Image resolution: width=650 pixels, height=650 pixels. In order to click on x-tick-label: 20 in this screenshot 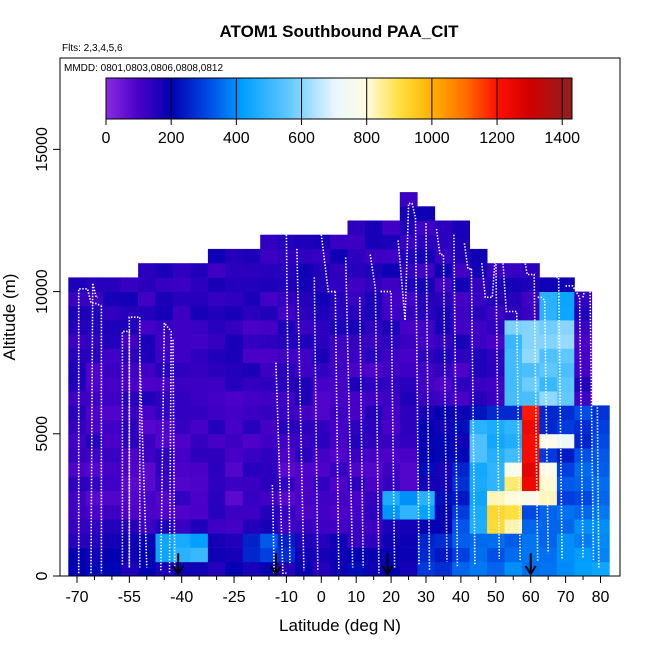, I will do `click(391, 597)`.